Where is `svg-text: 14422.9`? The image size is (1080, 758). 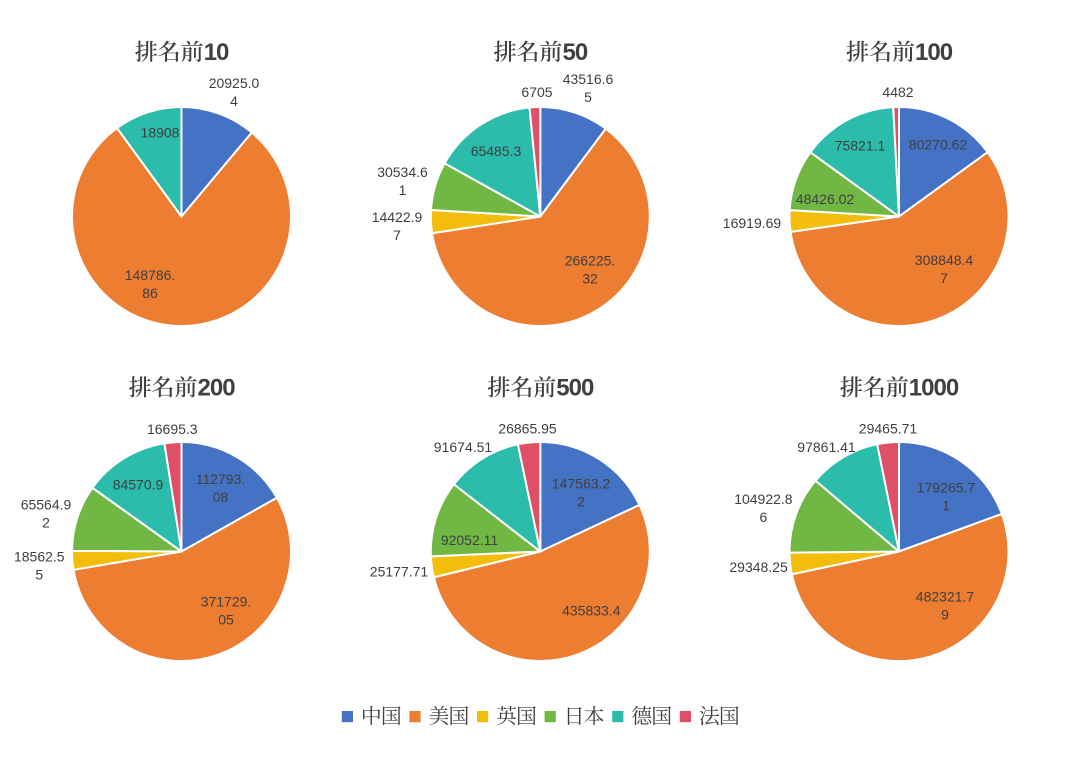 svg-text: 14422.9 is located at coordinates (397, 217).